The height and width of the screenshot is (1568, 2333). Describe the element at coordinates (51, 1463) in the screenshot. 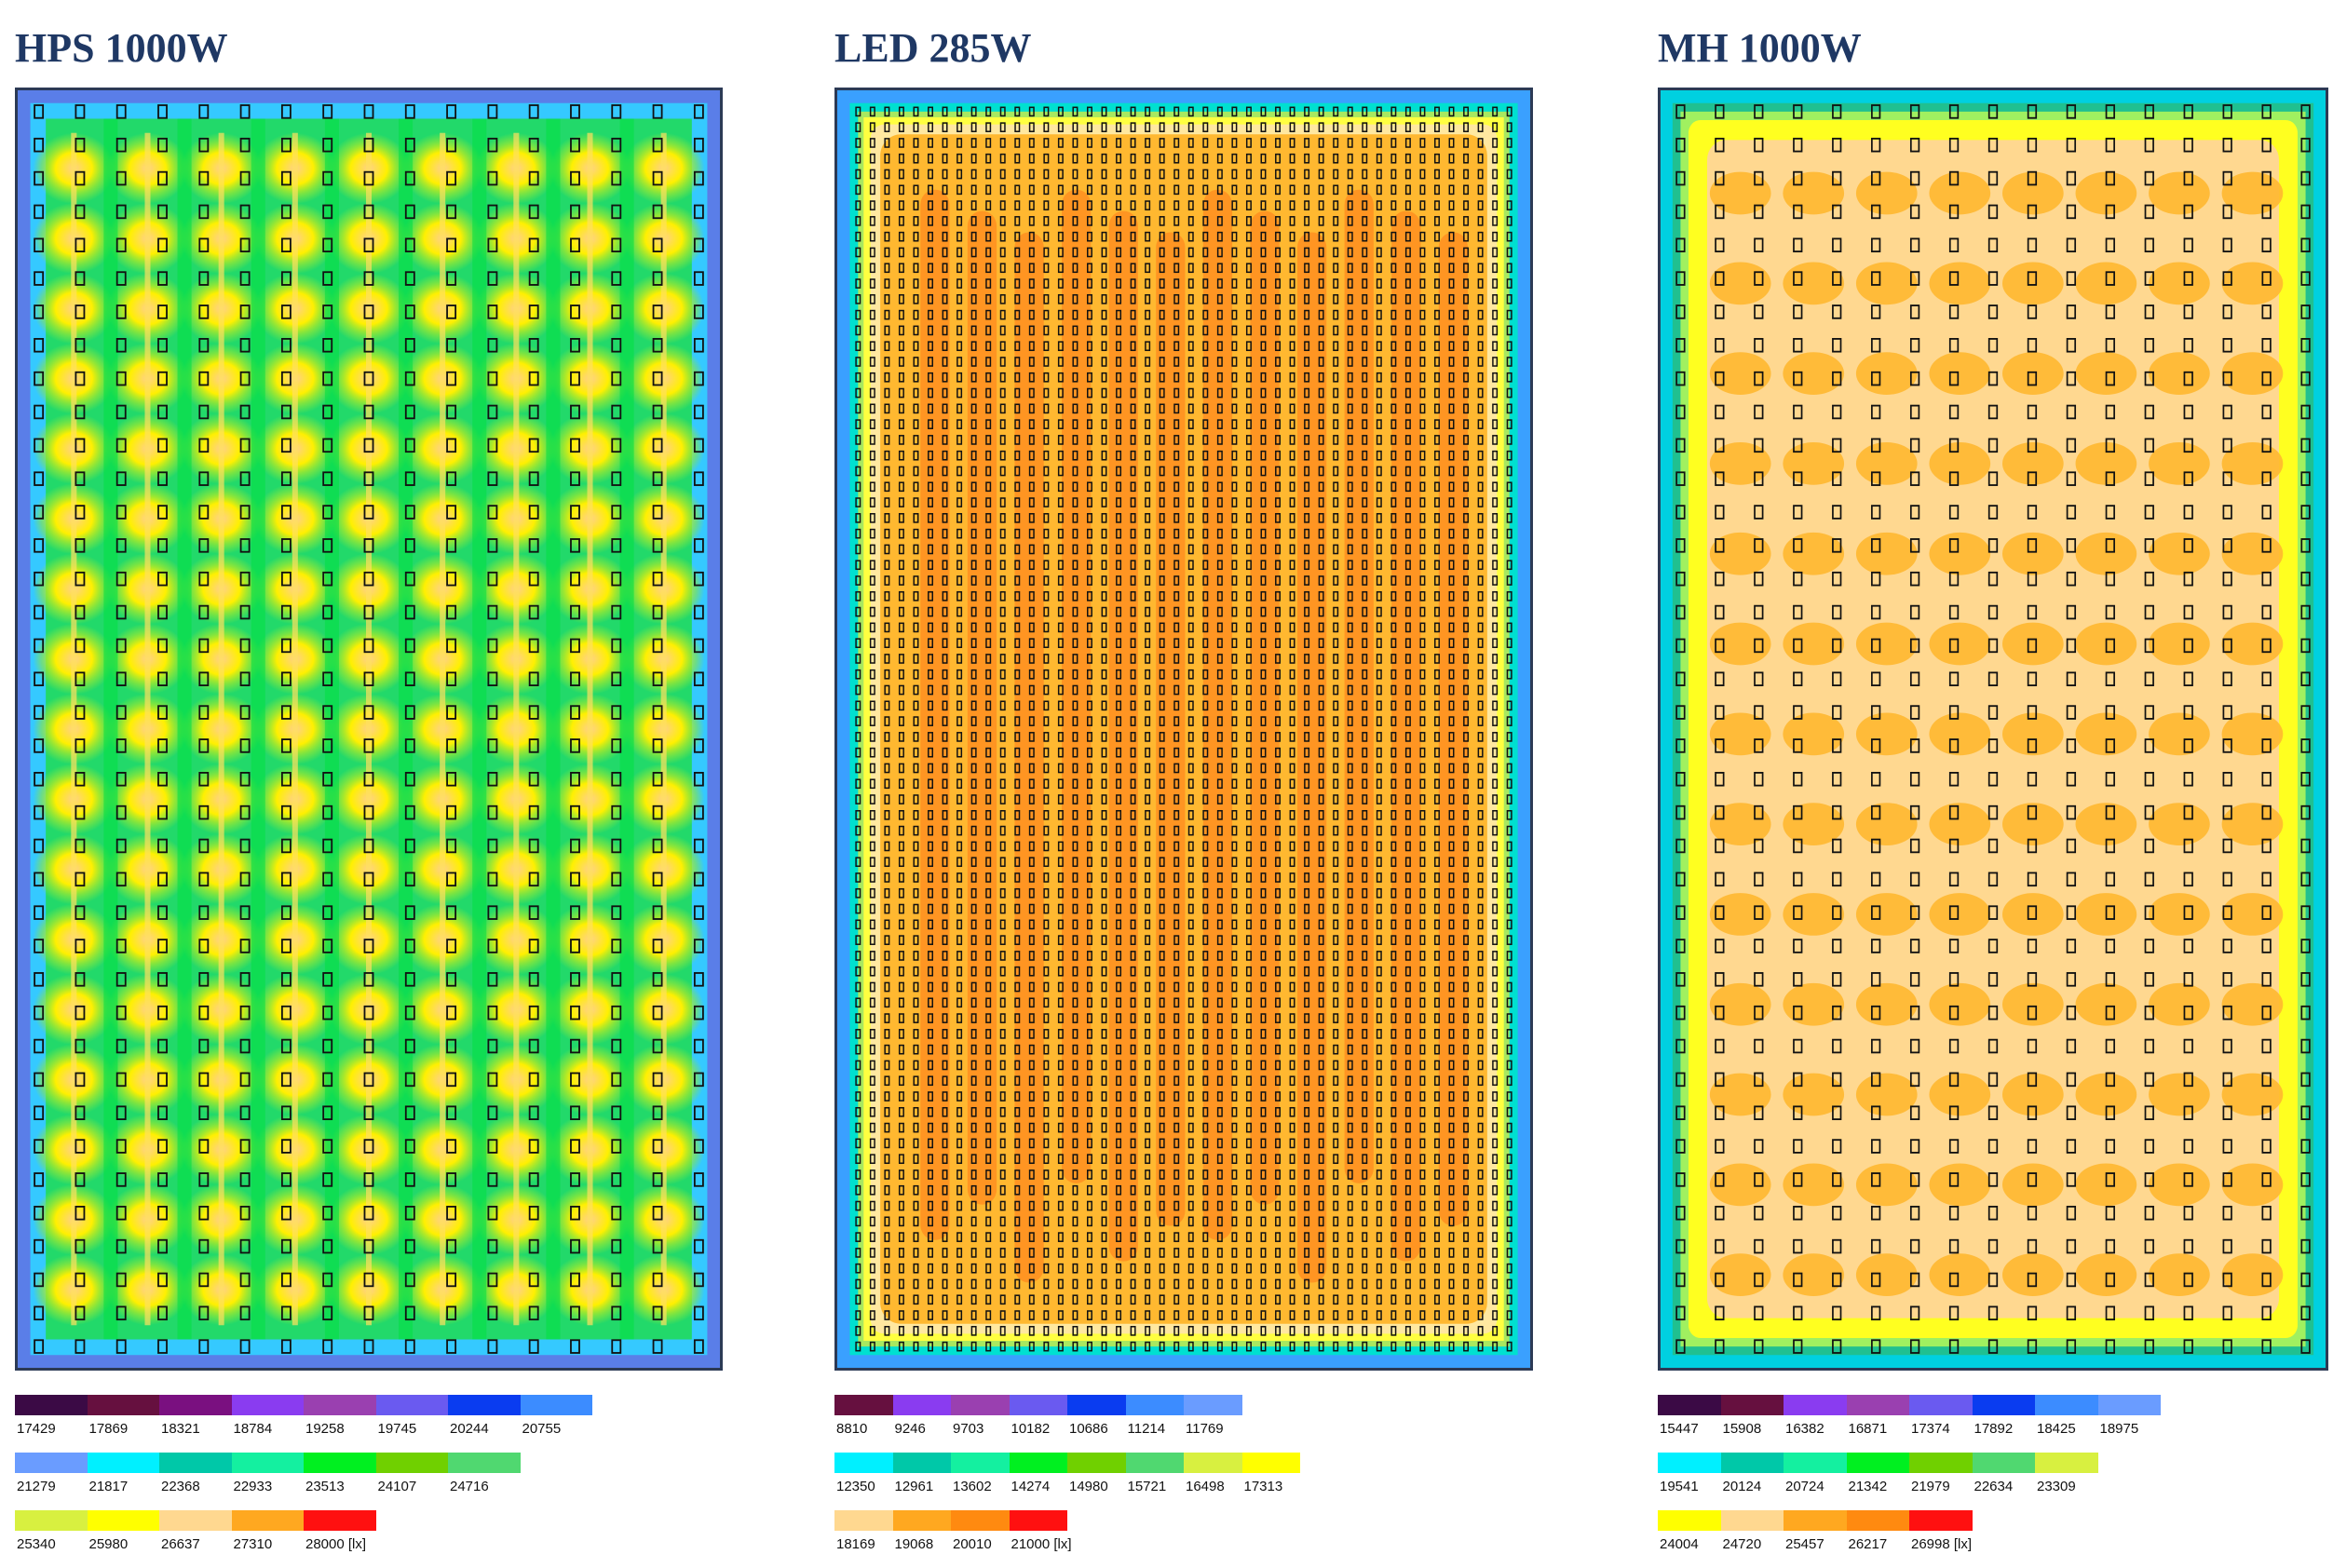

I see `legend-swatch` at that location.